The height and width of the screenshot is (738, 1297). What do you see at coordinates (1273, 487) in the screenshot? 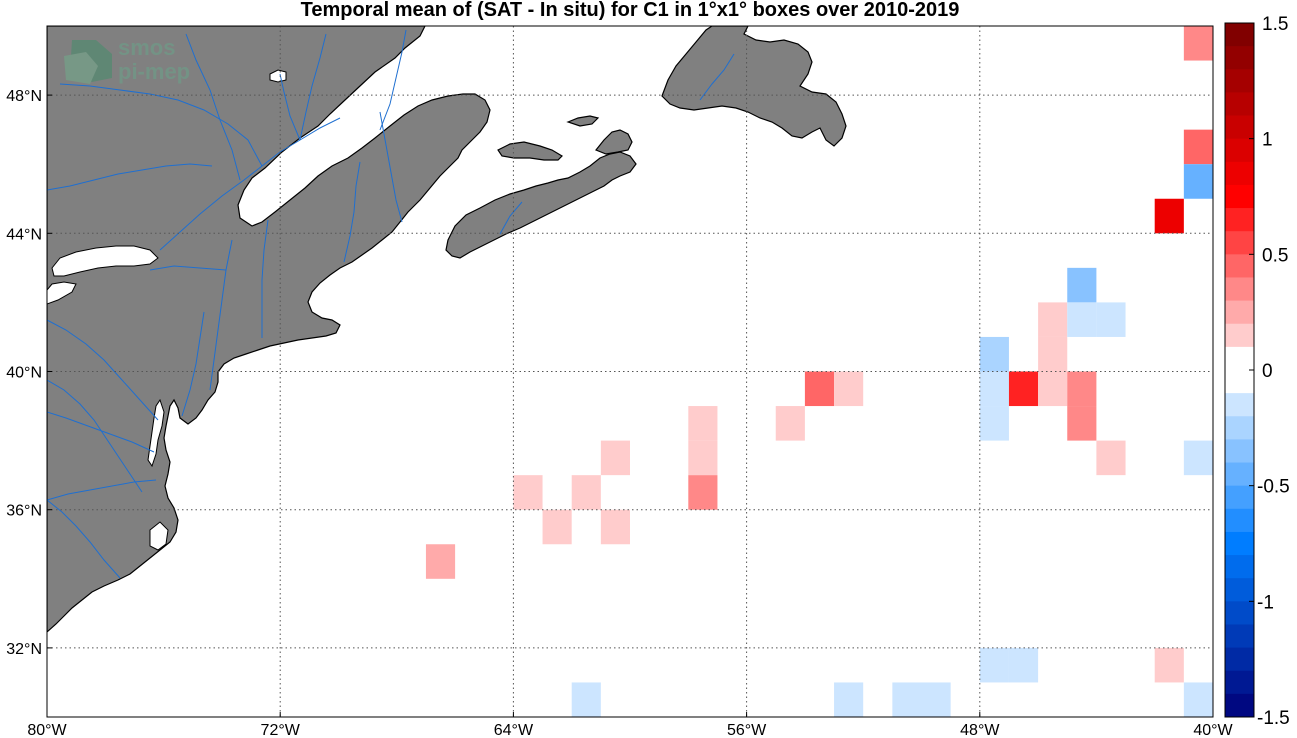
I see `colorbar-tick-label: -0.5` at bounding box center [1273, 487].